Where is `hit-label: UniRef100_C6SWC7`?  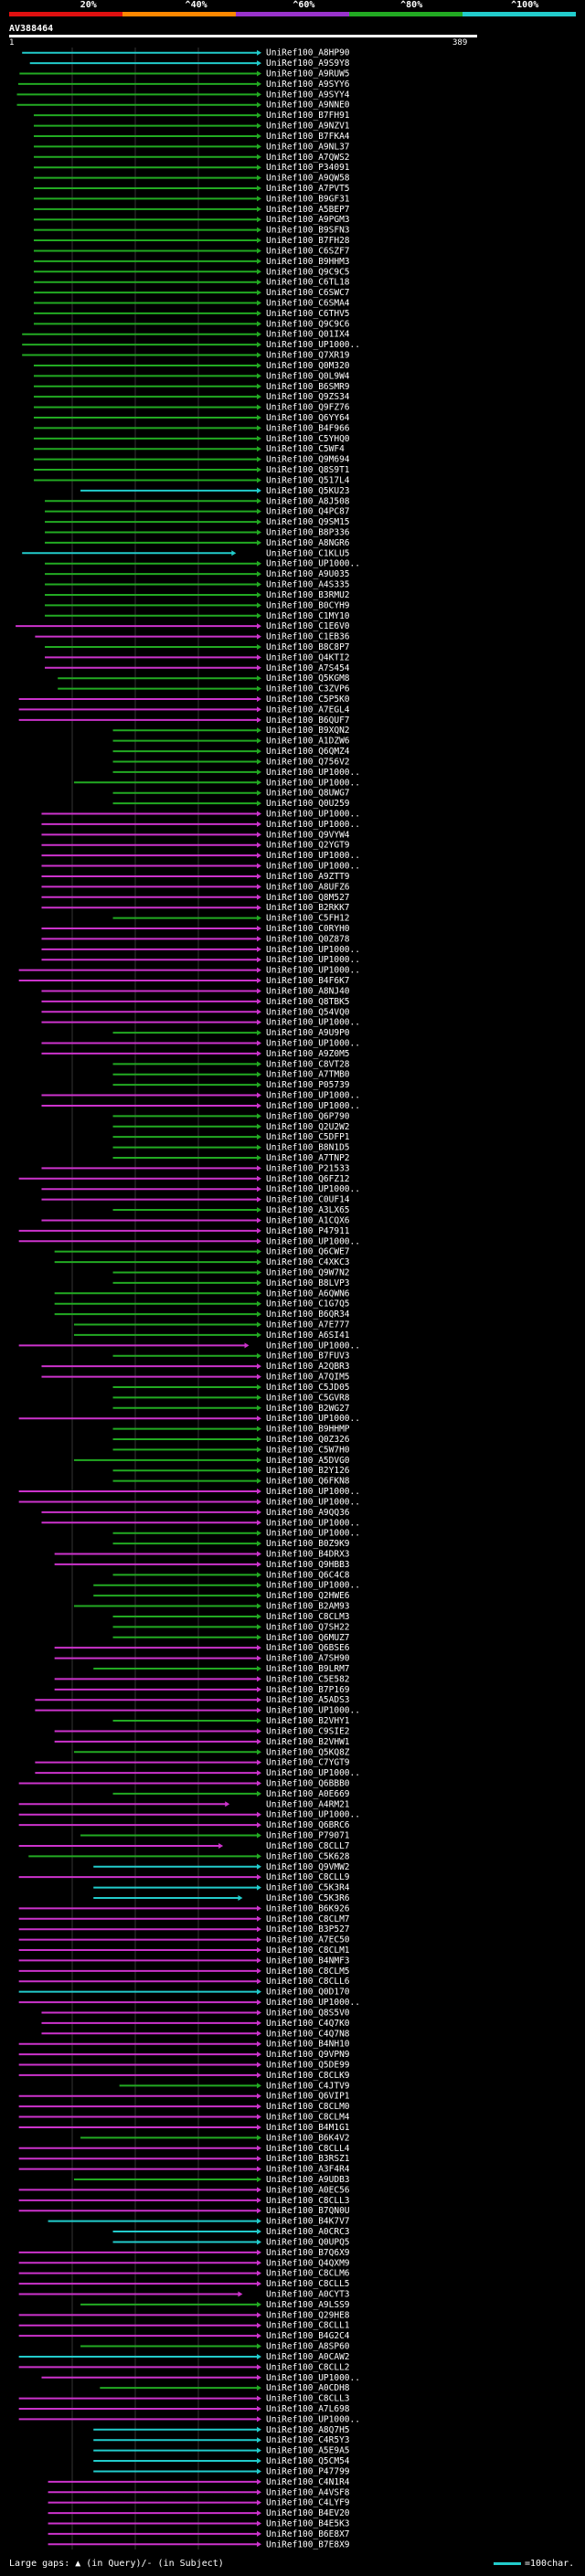 hit-label: UniRef100_C6SWC7 is located at coordinates (308, 293).